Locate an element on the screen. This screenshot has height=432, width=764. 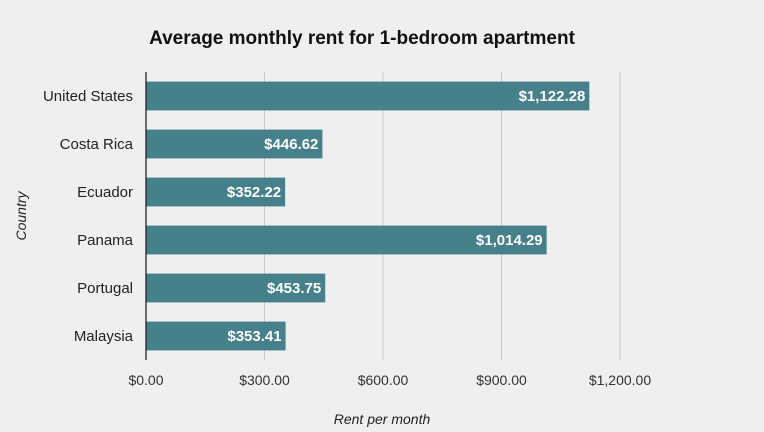
category-label: Costa Rica is located at coordinates (97, 144).